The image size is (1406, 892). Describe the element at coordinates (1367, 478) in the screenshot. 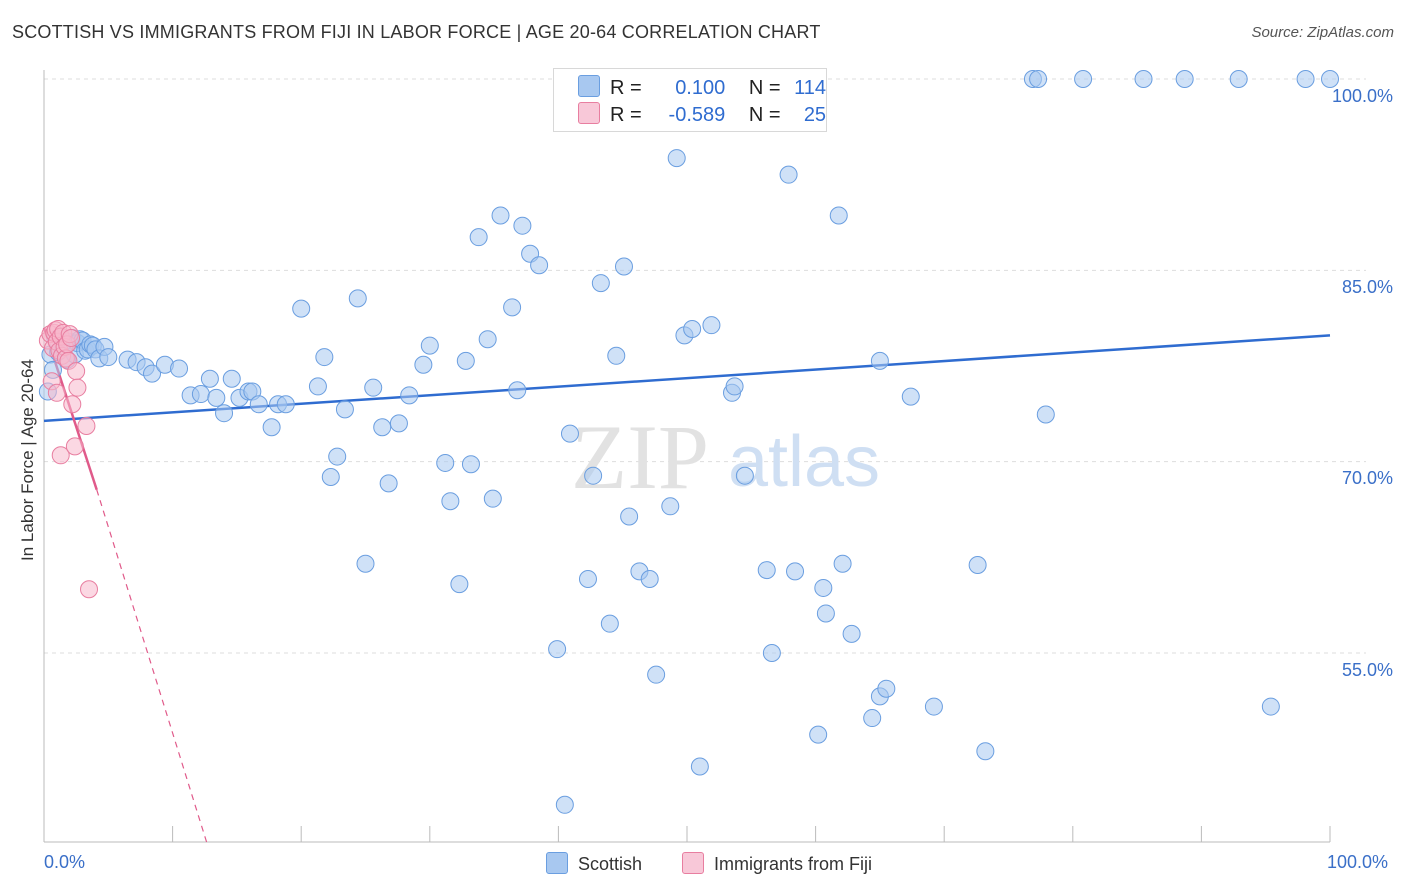

I see `y-tick-70: 70.0%` at that location.